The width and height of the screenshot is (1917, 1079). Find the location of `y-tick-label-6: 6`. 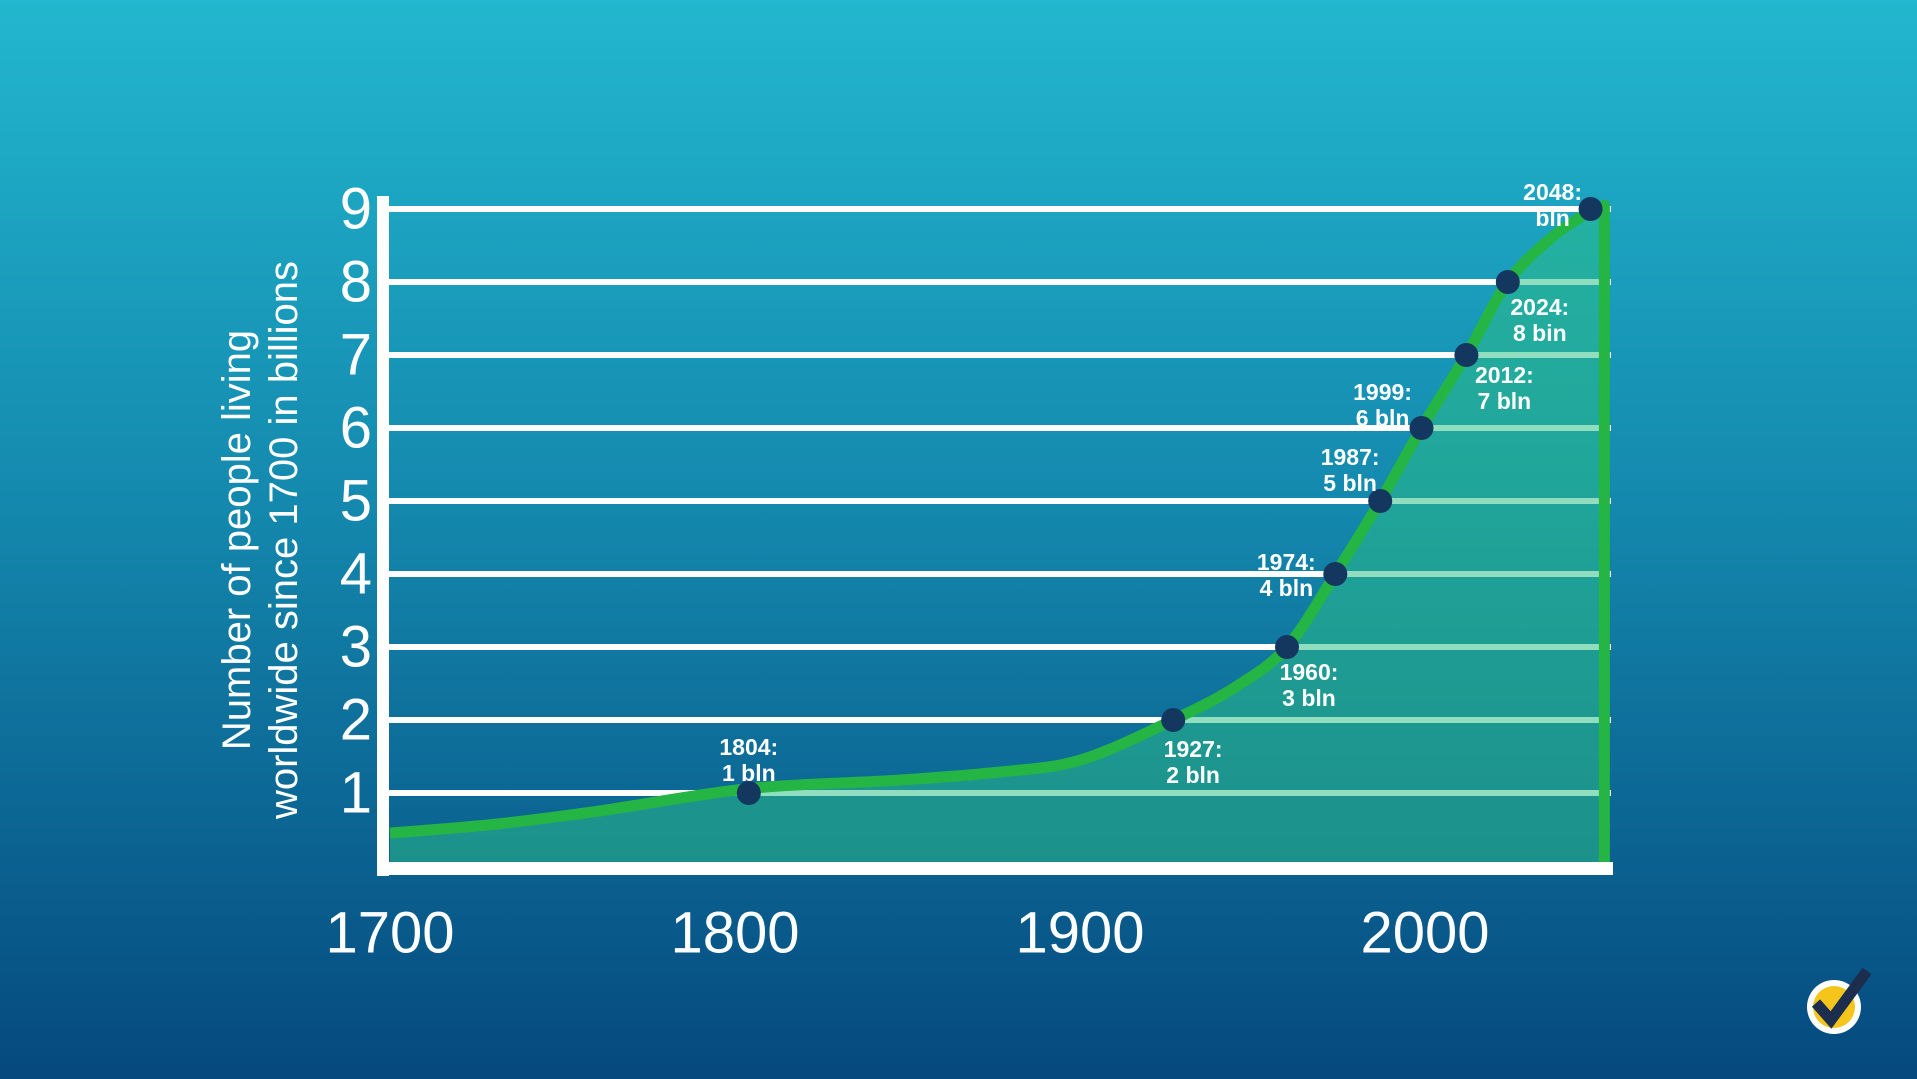

y-tick-label-6: 6 is located at coordinates (355, 428).